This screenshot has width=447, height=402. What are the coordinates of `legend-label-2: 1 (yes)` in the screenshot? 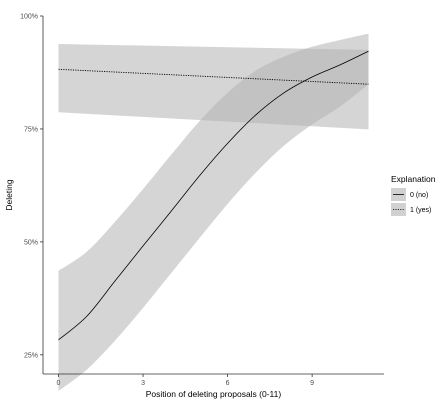 It's located at (420, 210).